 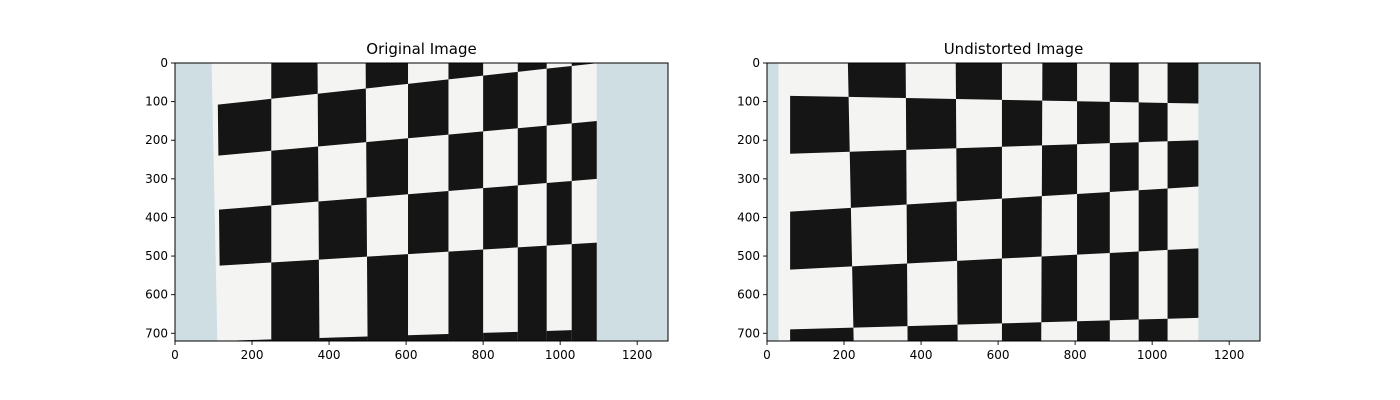 I want to click on panel-title: Original Image, so click(x=421, y=49).